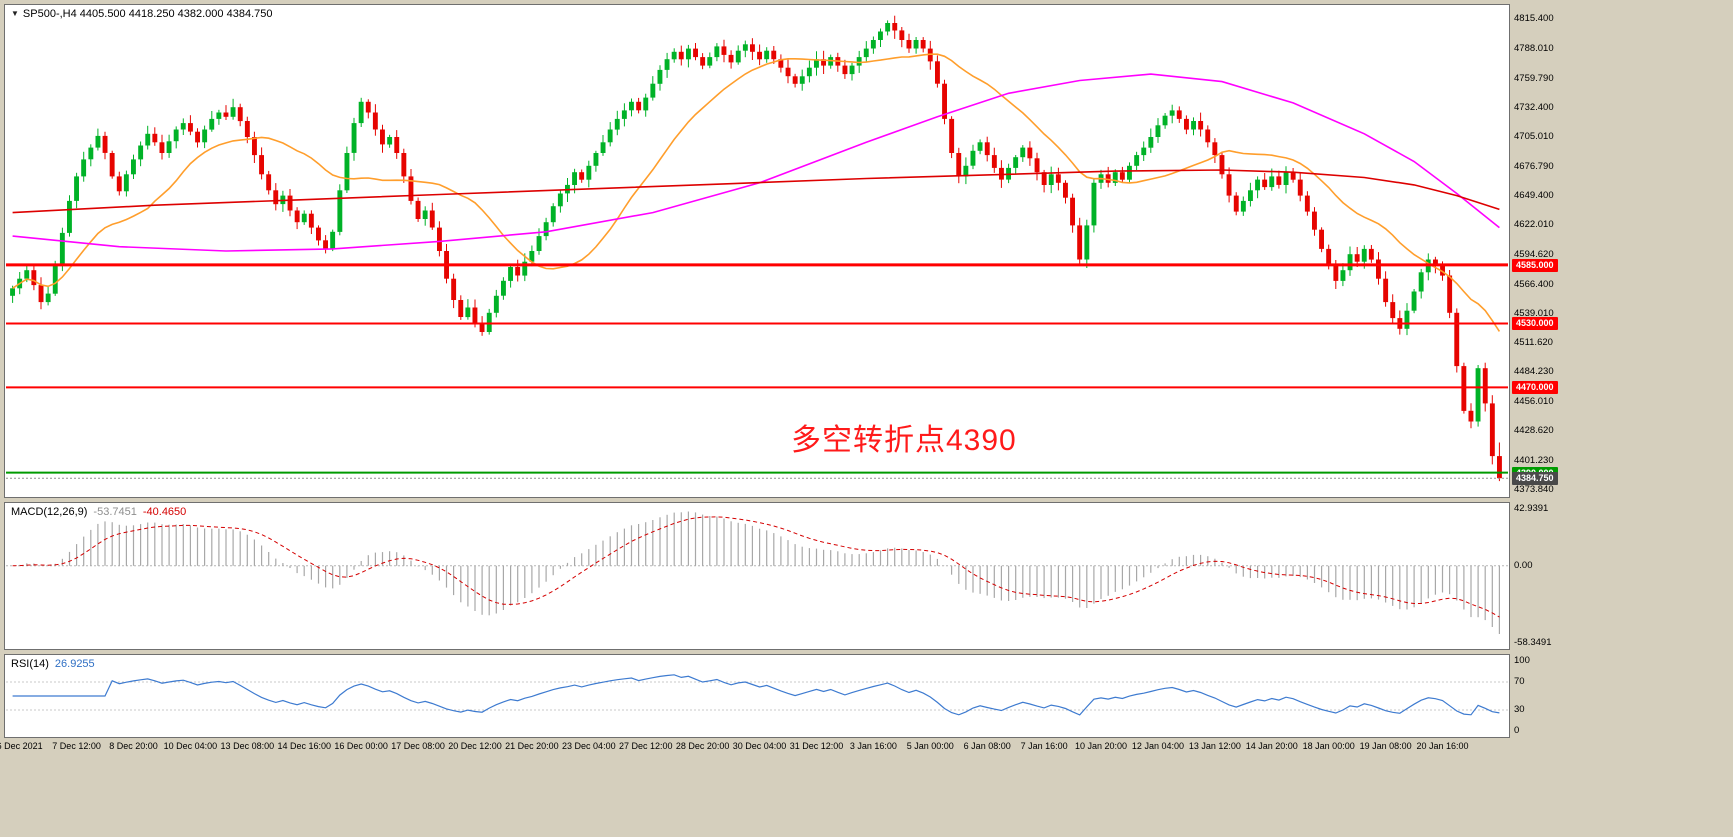 The height and width of the screenshot is (837, 1733). Describe the element at coordinates (1519, 709) in the screenshot. I see `price-axis-tick: 30` at that location.